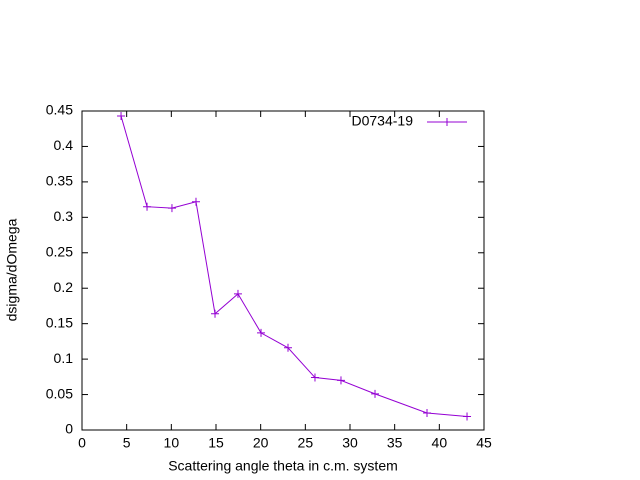  What do you see at coordinates (283, 466) in the screenshot?
I see `x-axis-label: Scattering angle theta in c.m. system` at bounding box center [283, 466].